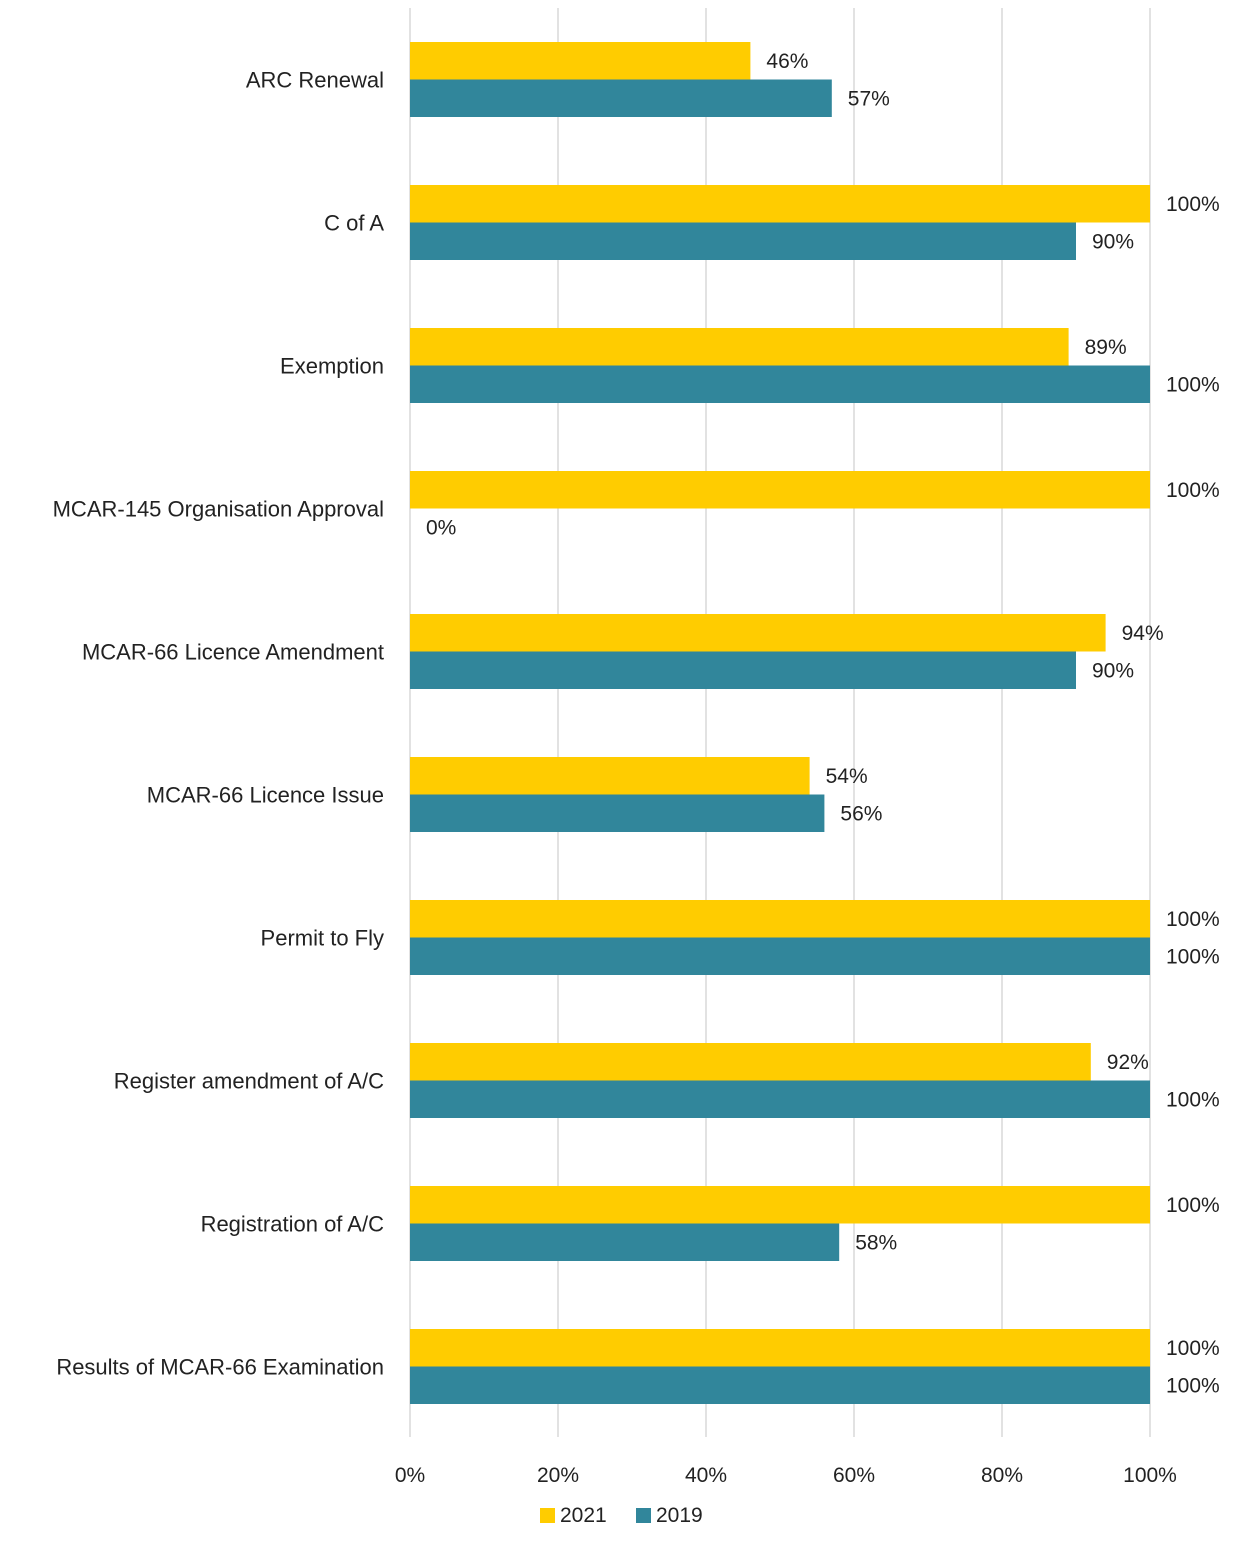  What do you see at coordinates (293, 1224) in the screenshot?
I see `category-label: Registration of A/C` at bounding box center [293, 1224].